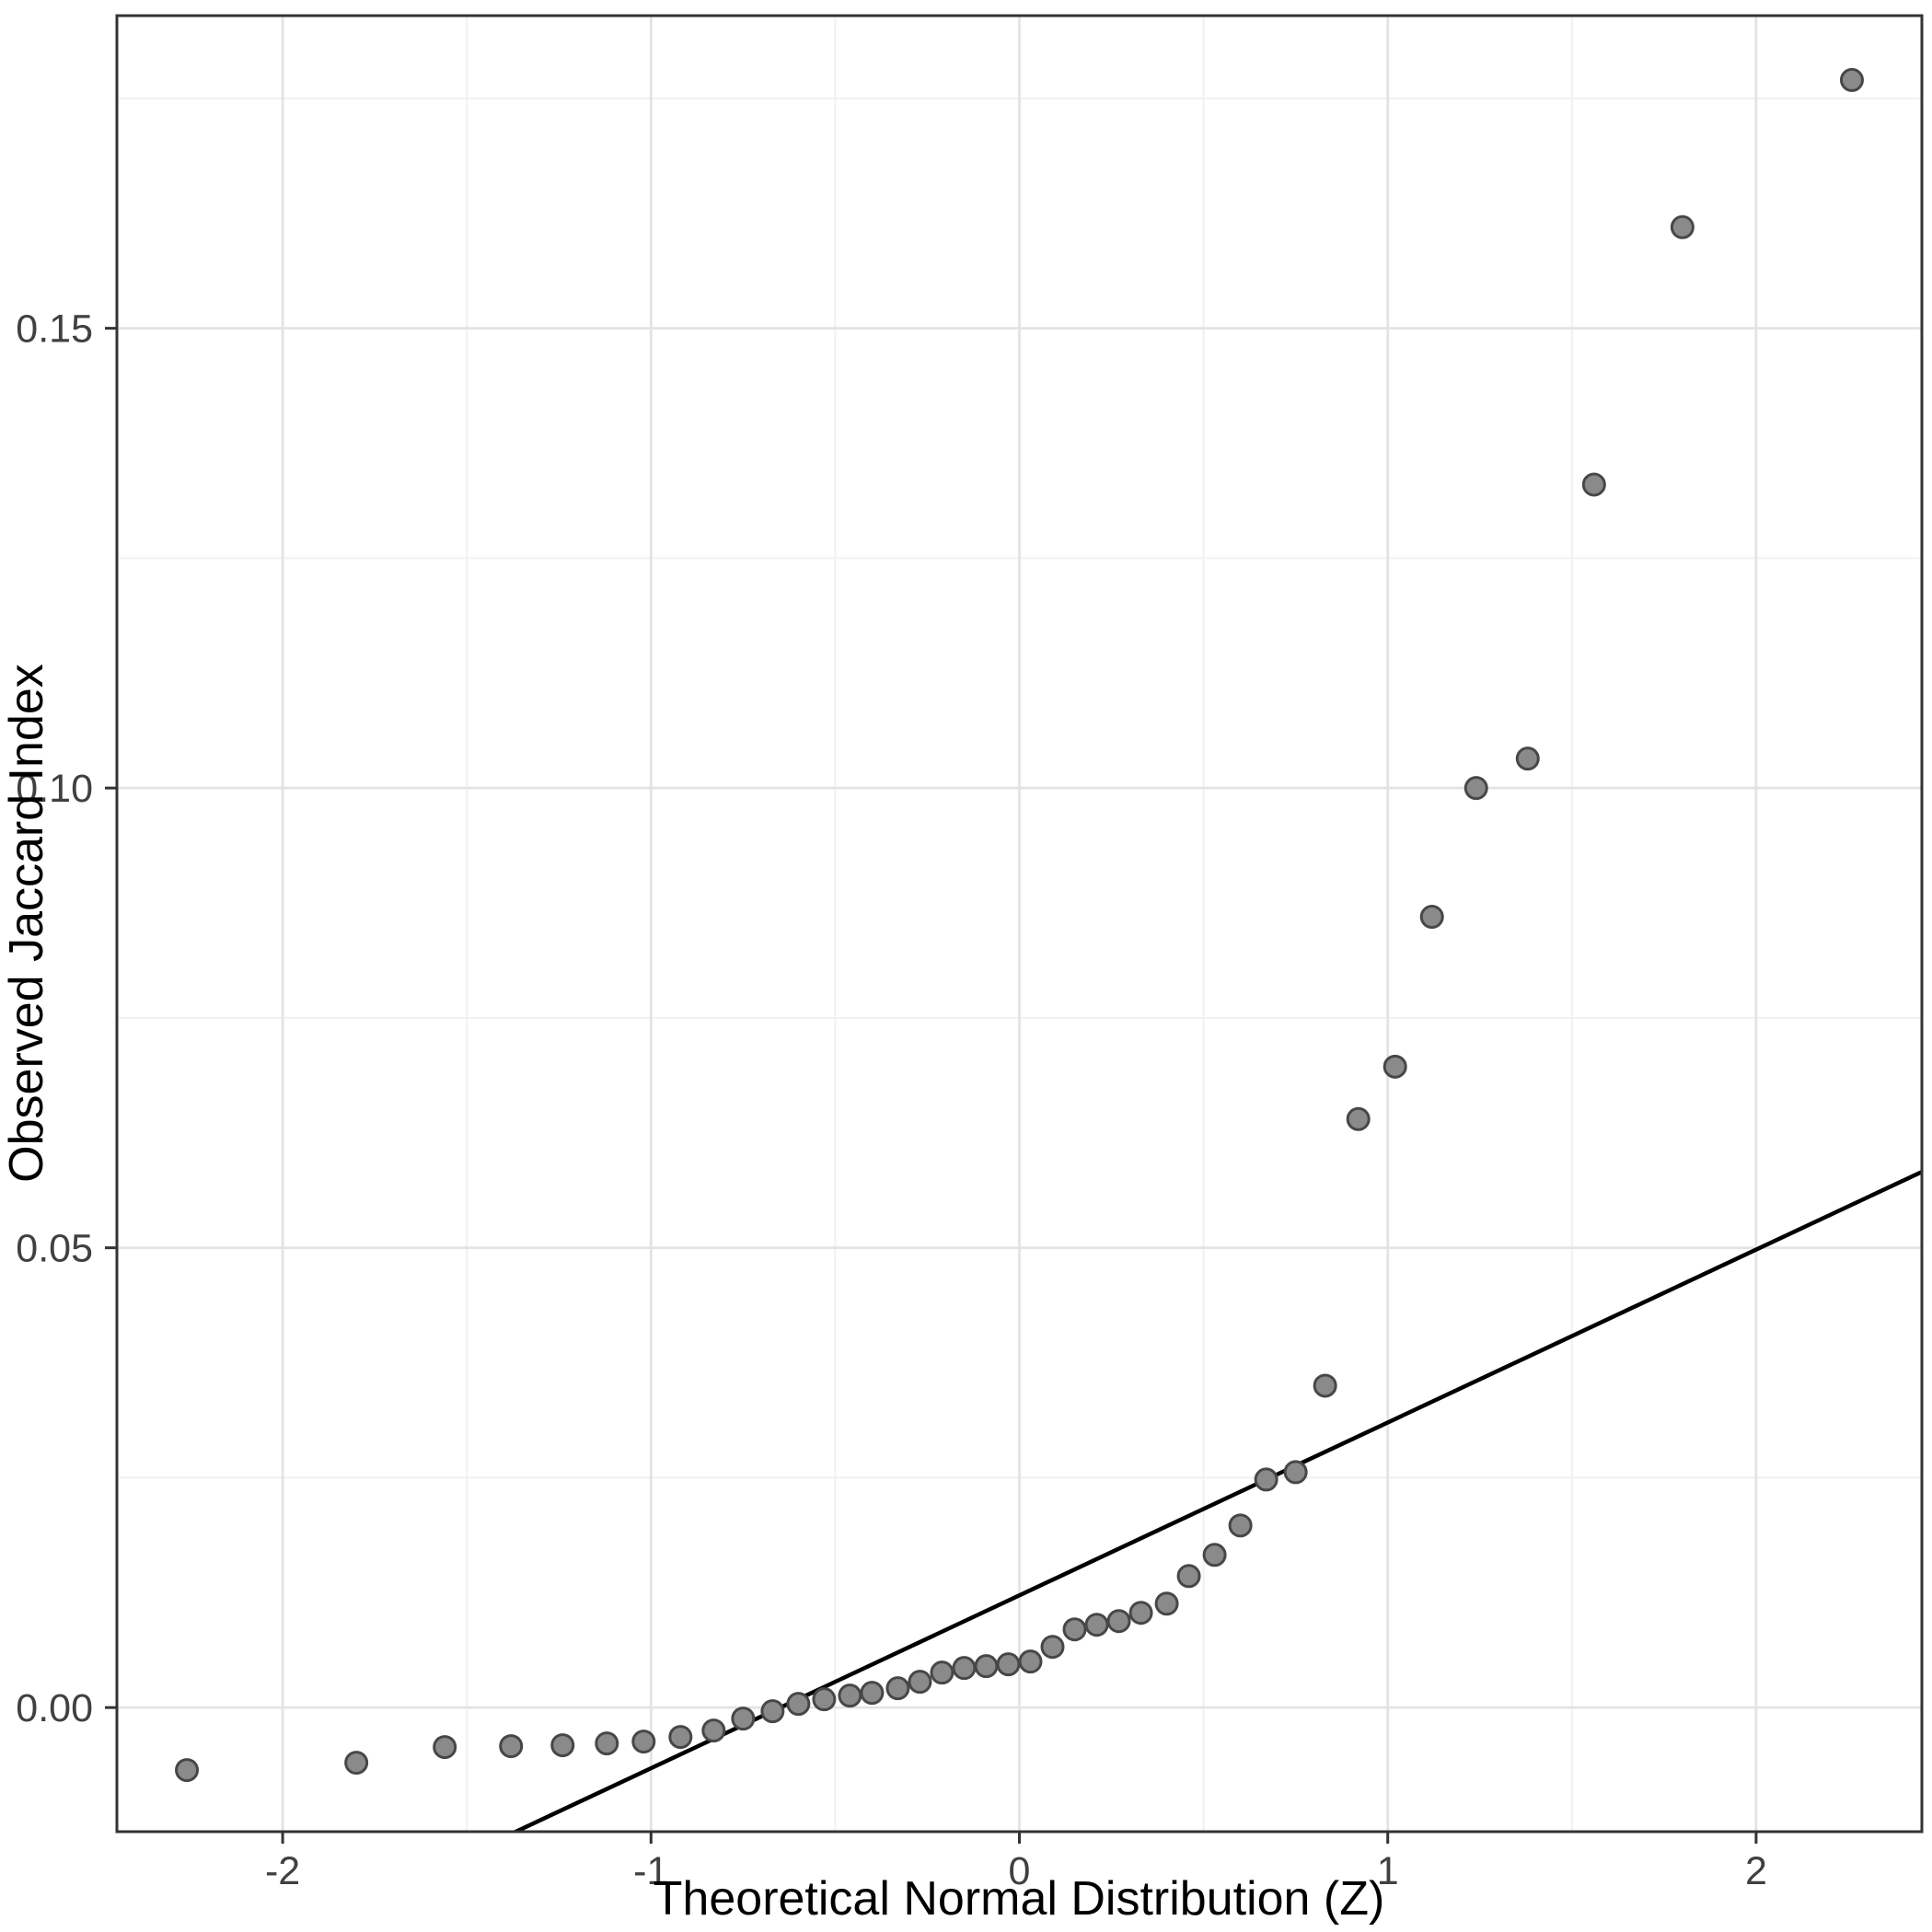 This screenshot has height=1932, width=1932. Describe the element at coordinates (27, 924) in the screenshot. I see `y-axis-title: Observed Jaccard Index` at that location.